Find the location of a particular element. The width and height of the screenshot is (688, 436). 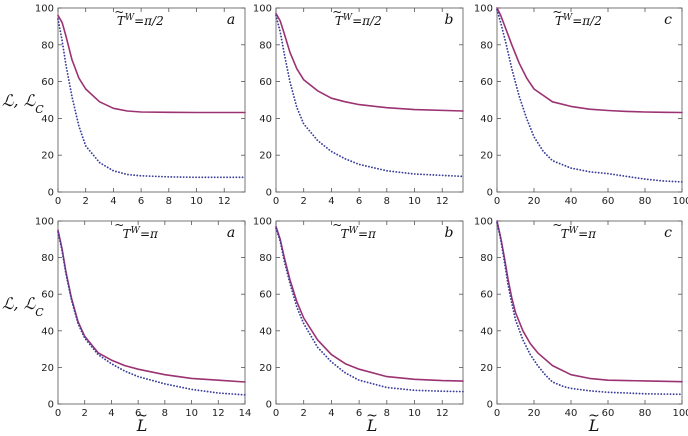

chart-panel-6: 0 20 40 60 80 100 0 20 40 60 80 100 TW=π~ c is located at coordinates (581, 318).